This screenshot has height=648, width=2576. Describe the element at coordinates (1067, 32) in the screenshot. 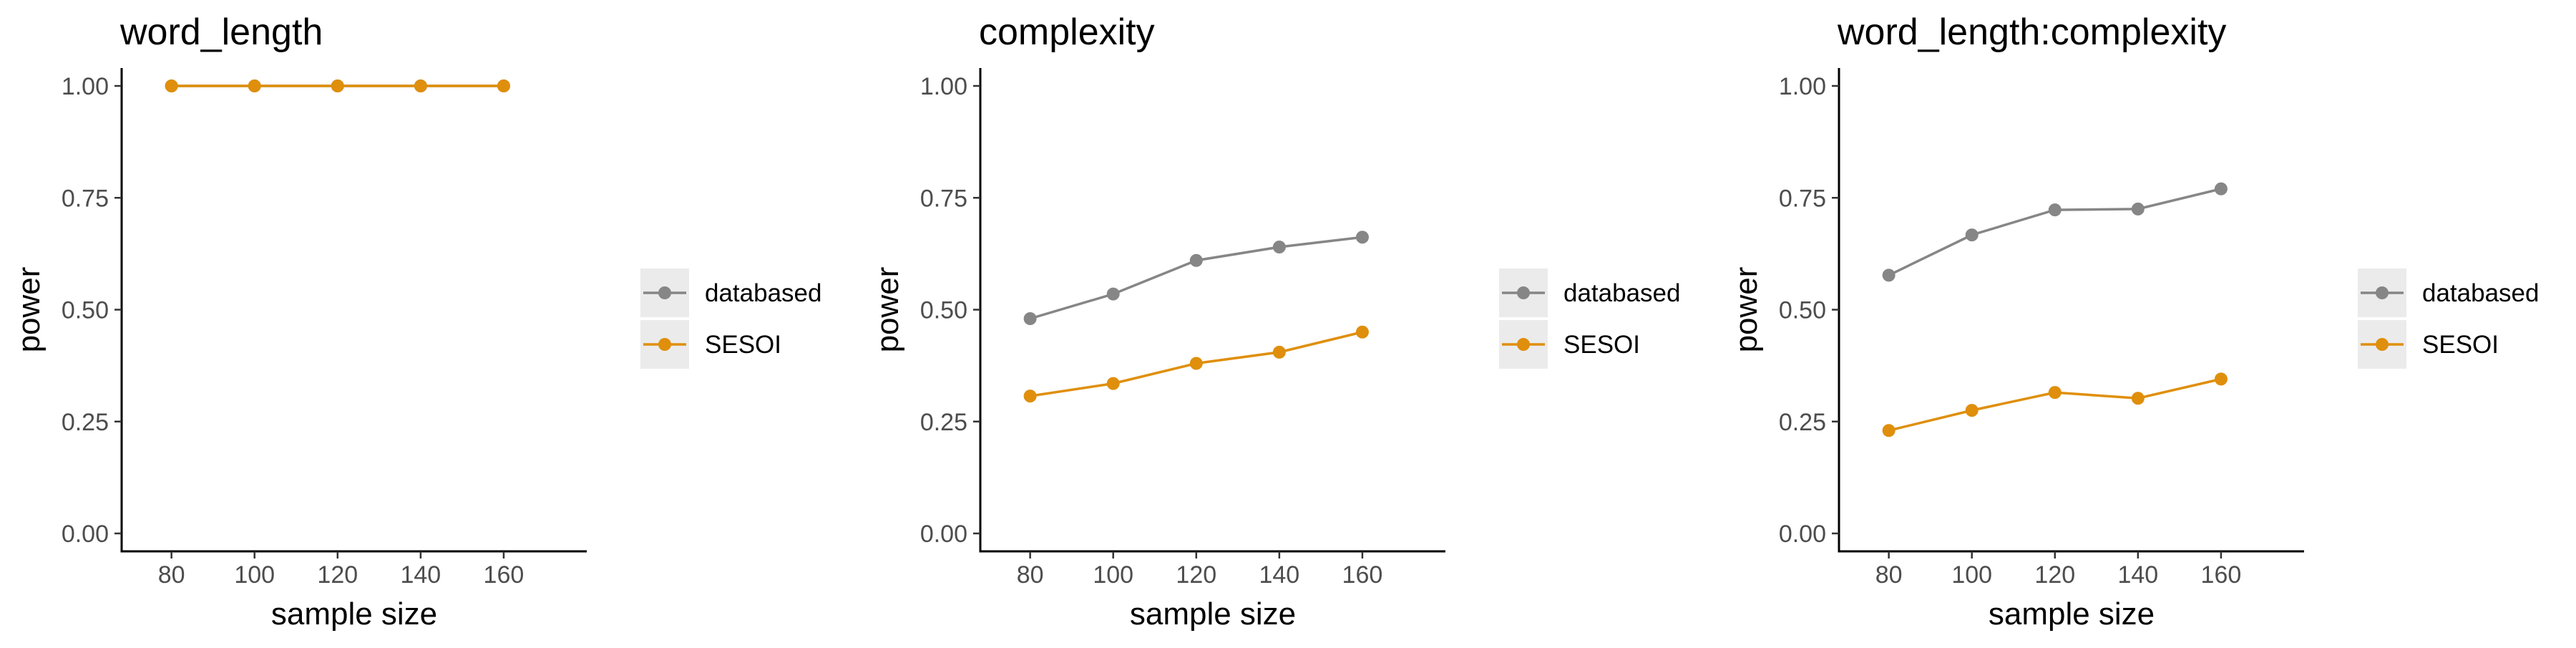

I see `chart-title: complexity` at that location.